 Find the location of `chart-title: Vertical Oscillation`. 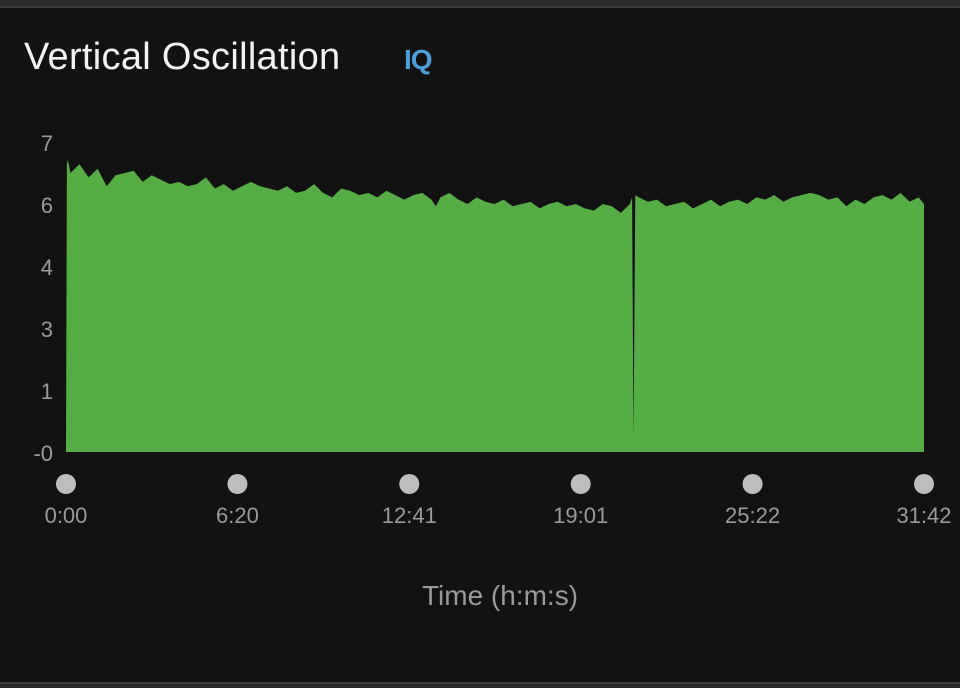

chart-title: Vertical Oscillation is located at coordinates (182, 57).